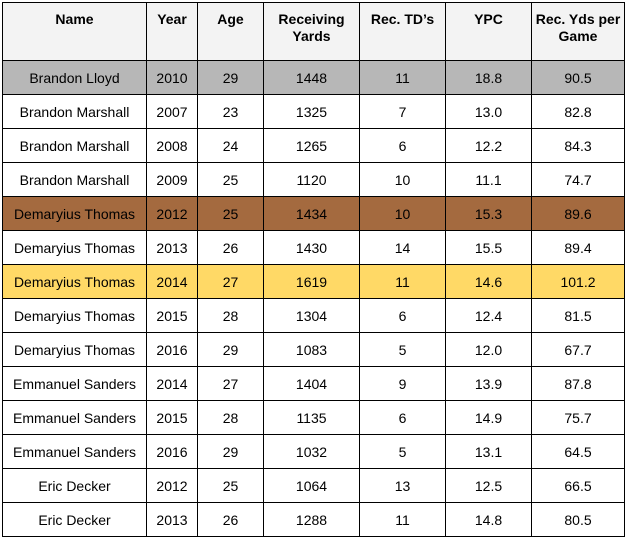 The height and width of the screenshot is (537, 628). I want to click on cell-receiving-yards: 1619, so click(311, 281).